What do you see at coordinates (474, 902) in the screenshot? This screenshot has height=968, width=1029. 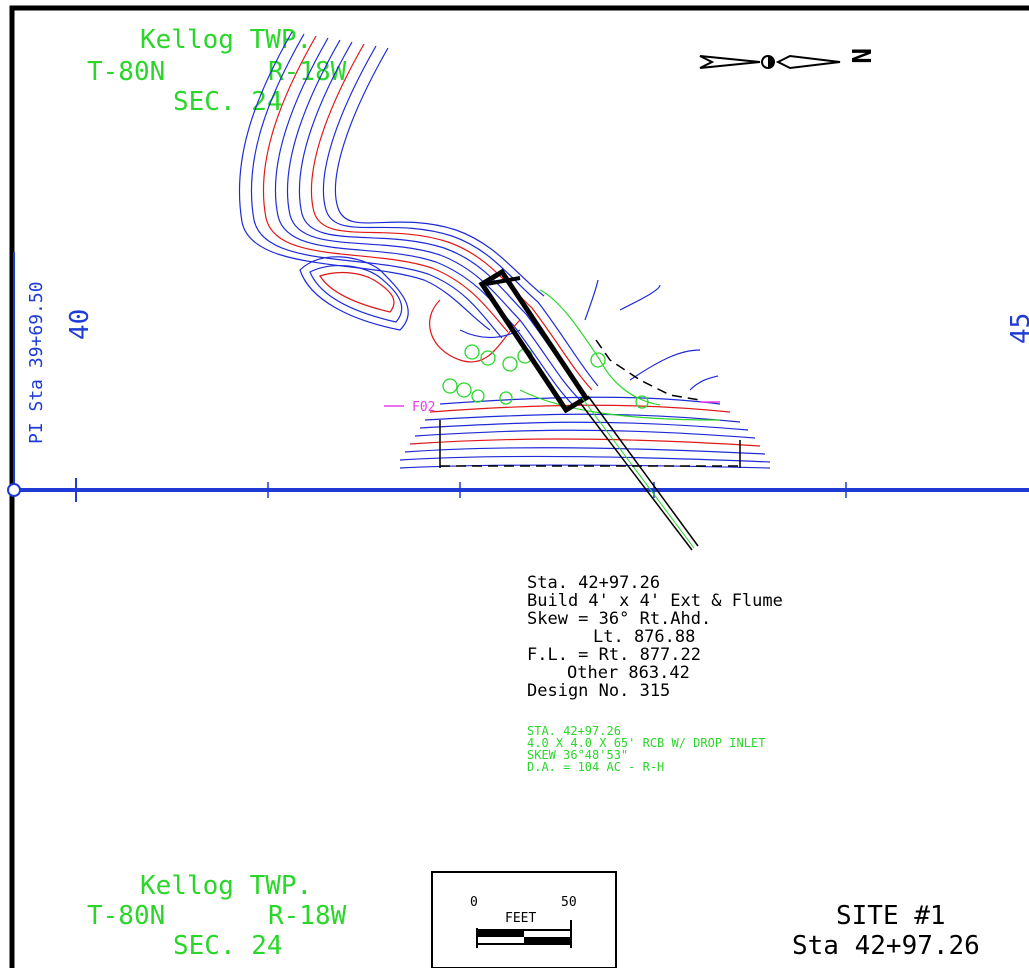 I see `scale-min: 0` at bounding box center [474, 902].